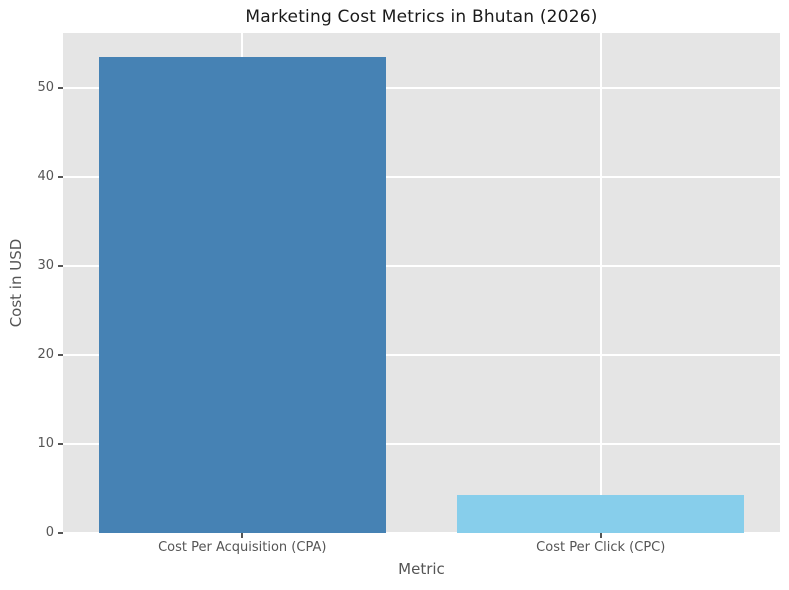  Describe the element at coordinates (16, 283) in the screenshot. I see `y-axis-label: Cost in USD` at that location.